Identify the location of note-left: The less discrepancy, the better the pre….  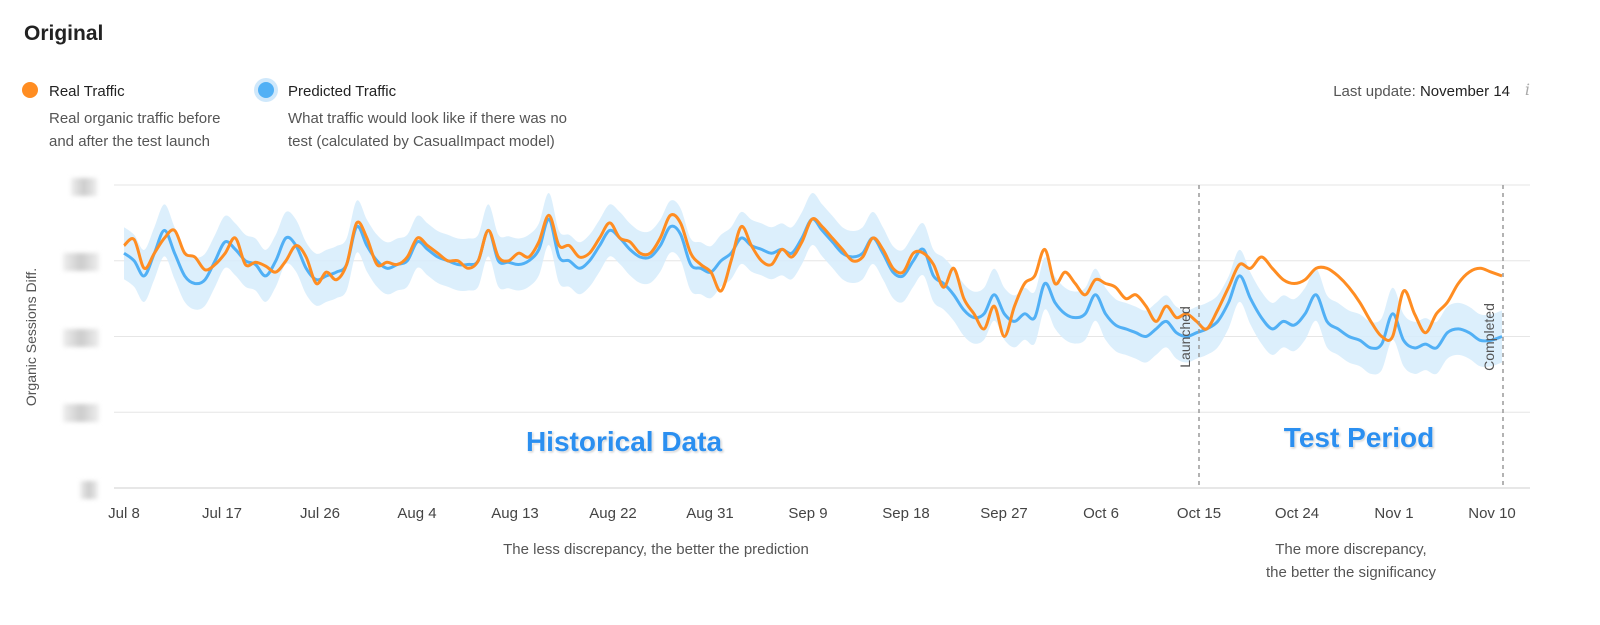
(656, 549).